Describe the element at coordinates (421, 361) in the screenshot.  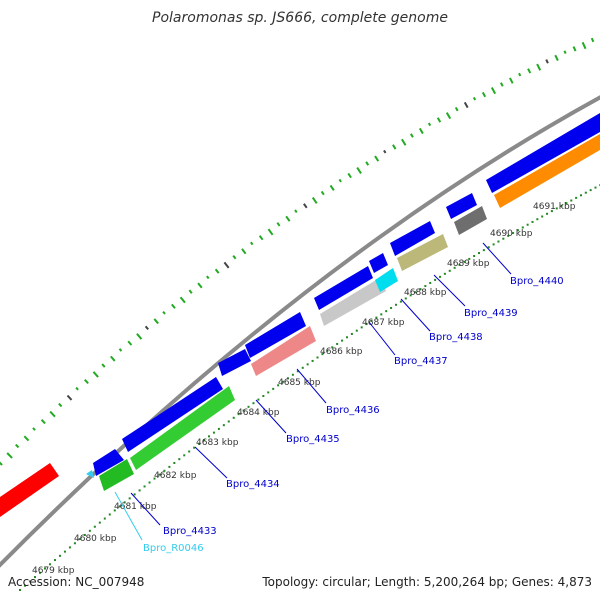
I see `gene-label: Bpro_4437` at that location.